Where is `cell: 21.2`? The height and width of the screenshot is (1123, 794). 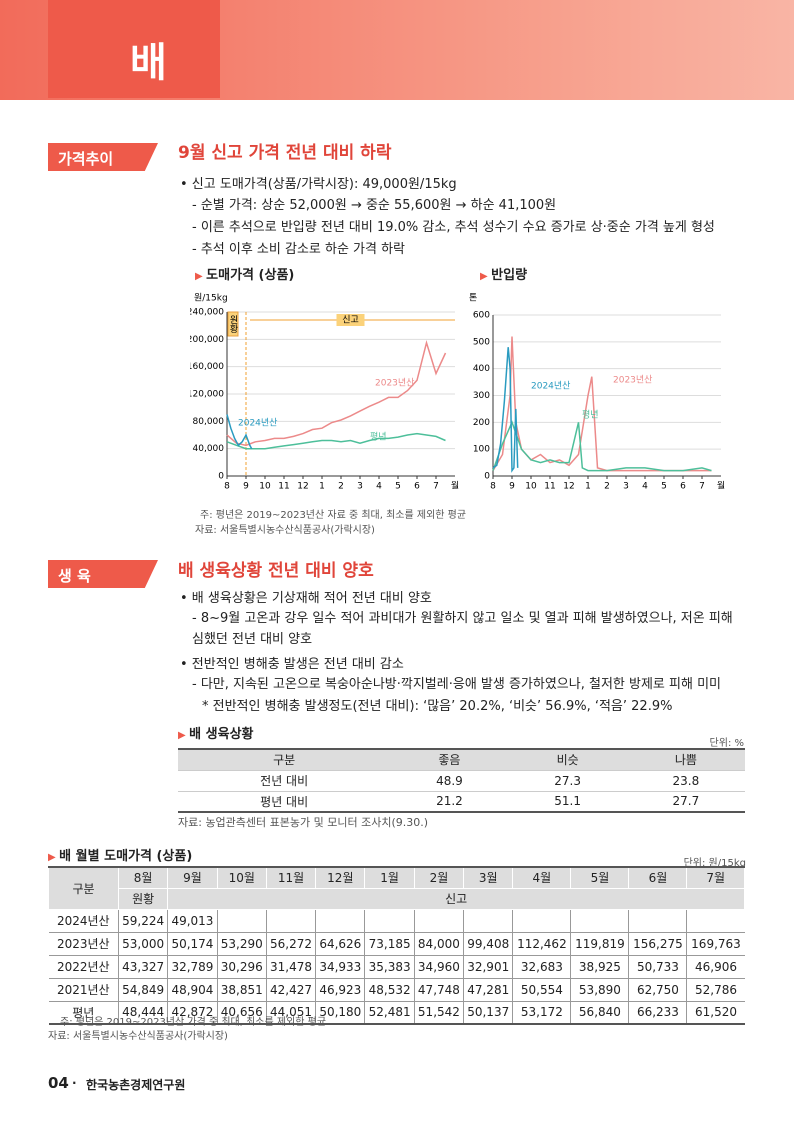
cell: 21.2 is located at coordinates (449, 801).